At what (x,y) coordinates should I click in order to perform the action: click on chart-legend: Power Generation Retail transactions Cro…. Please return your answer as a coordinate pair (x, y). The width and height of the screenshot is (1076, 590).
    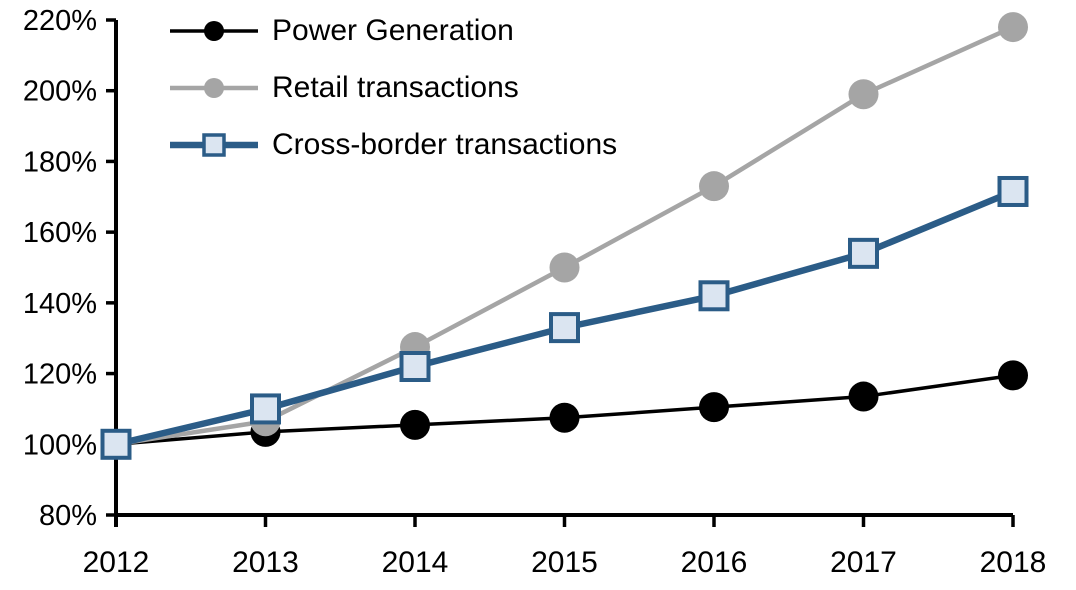
    Looking at the image, I should click on (392, 88).